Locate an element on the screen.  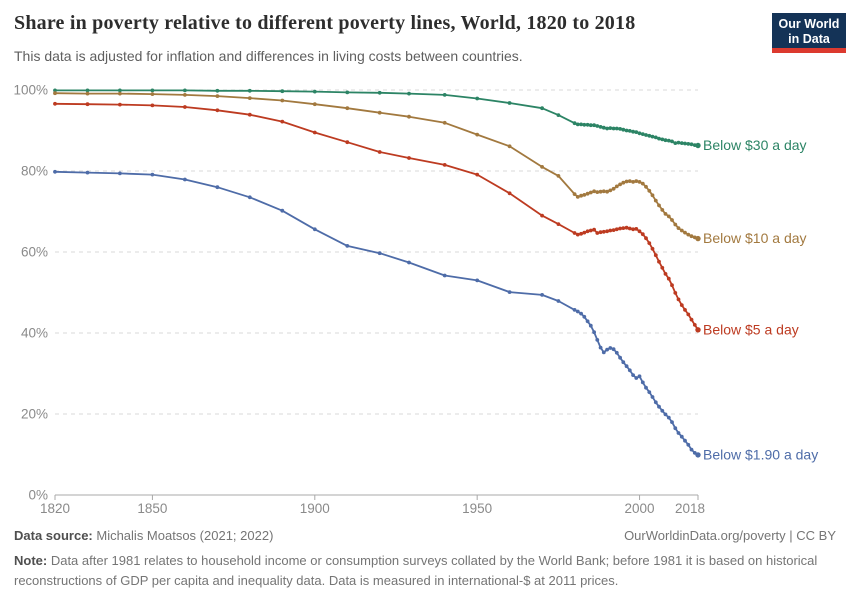
data-point-below-1-90-a-day-2016 is located at coordinates (691, 449).